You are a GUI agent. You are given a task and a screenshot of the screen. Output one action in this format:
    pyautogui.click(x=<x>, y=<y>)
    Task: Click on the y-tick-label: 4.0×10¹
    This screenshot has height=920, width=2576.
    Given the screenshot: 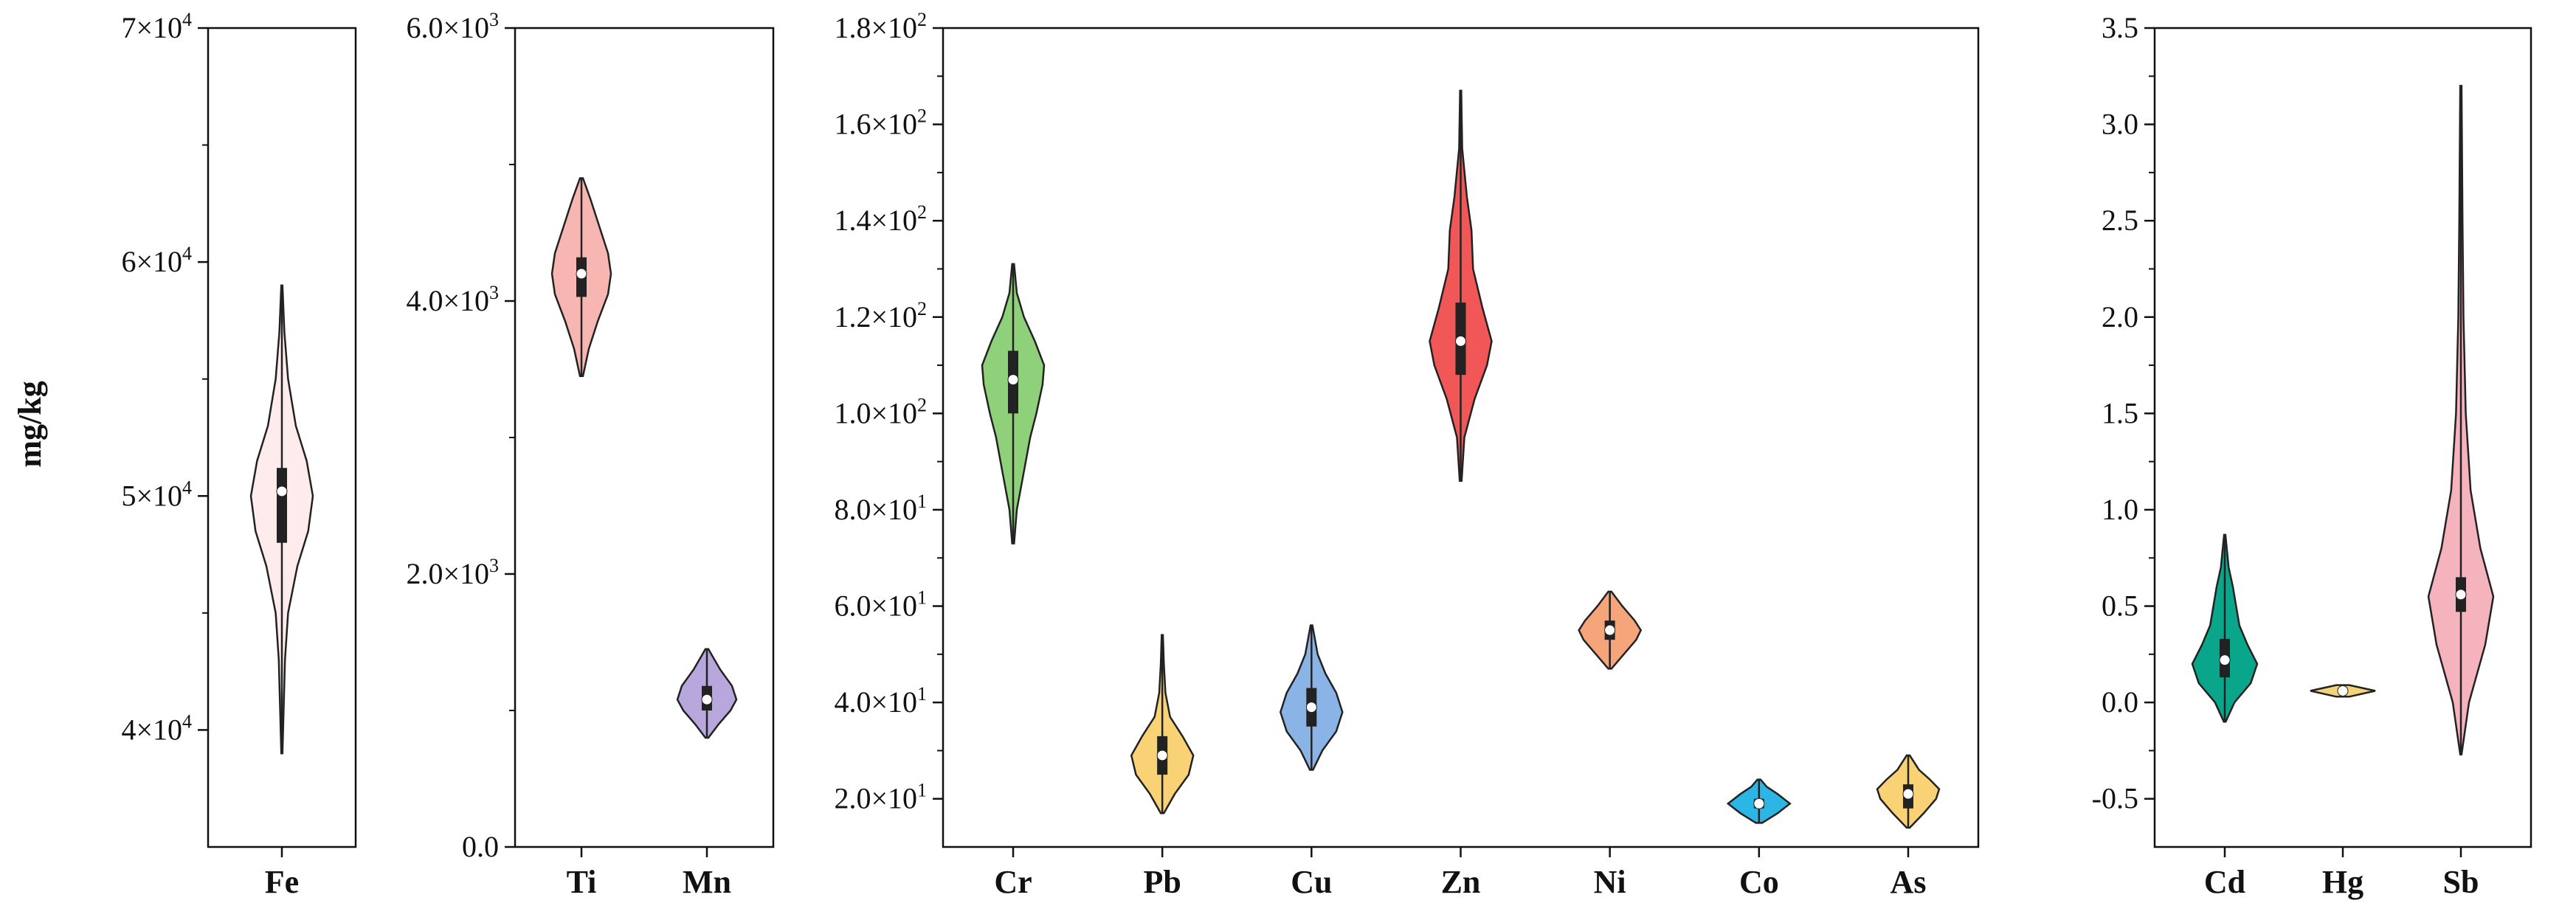 What is the action you would take?
    pyautogui.click(x=881, y=701)
    